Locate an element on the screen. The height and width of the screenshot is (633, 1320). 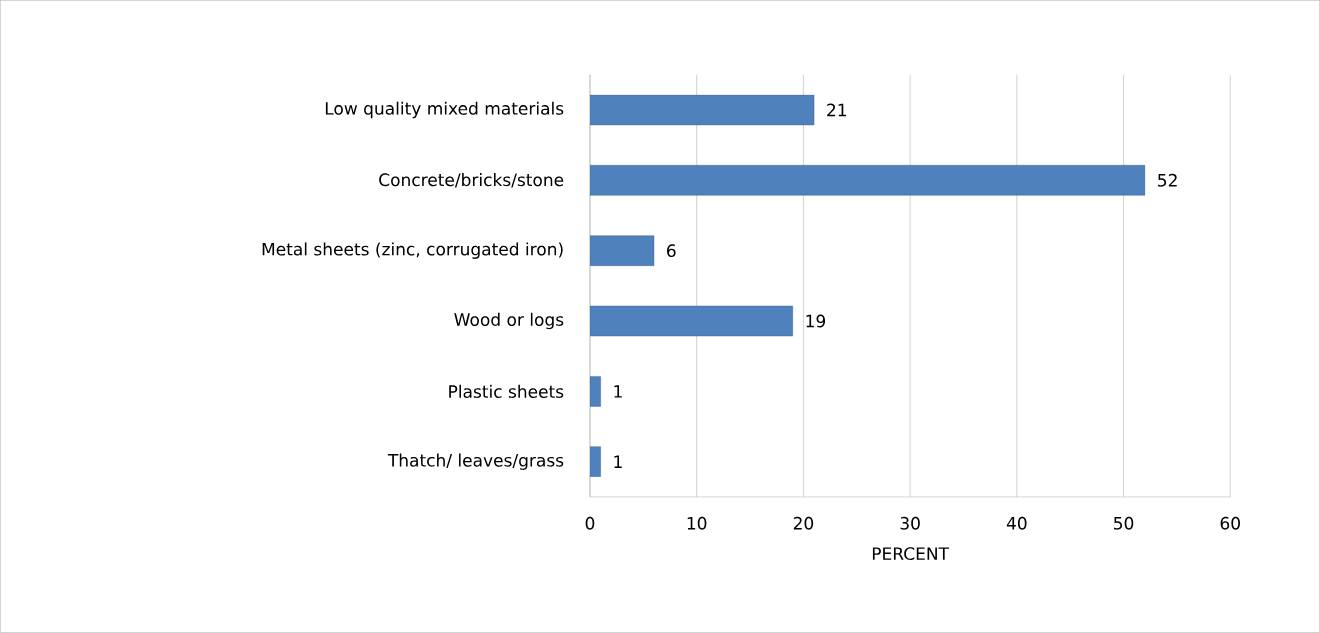
y-tick-label: Concrete/bricks/stone is located at coordinates (471, 180).